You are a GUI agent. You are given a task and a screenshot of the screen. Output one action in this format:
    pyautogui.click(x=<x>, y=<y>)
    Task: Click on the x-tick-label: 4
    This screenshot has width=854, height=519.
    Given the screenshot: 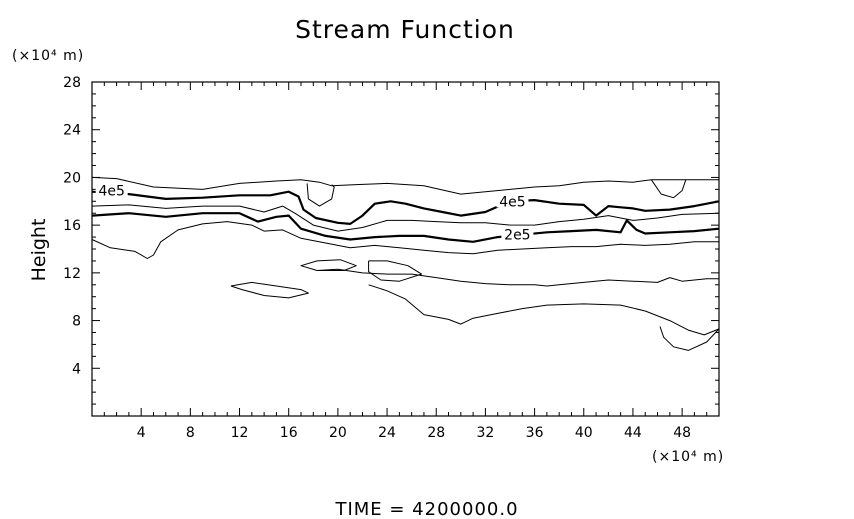 What is the action you would take?
    pyautogui.click(x=141, y=433)
    